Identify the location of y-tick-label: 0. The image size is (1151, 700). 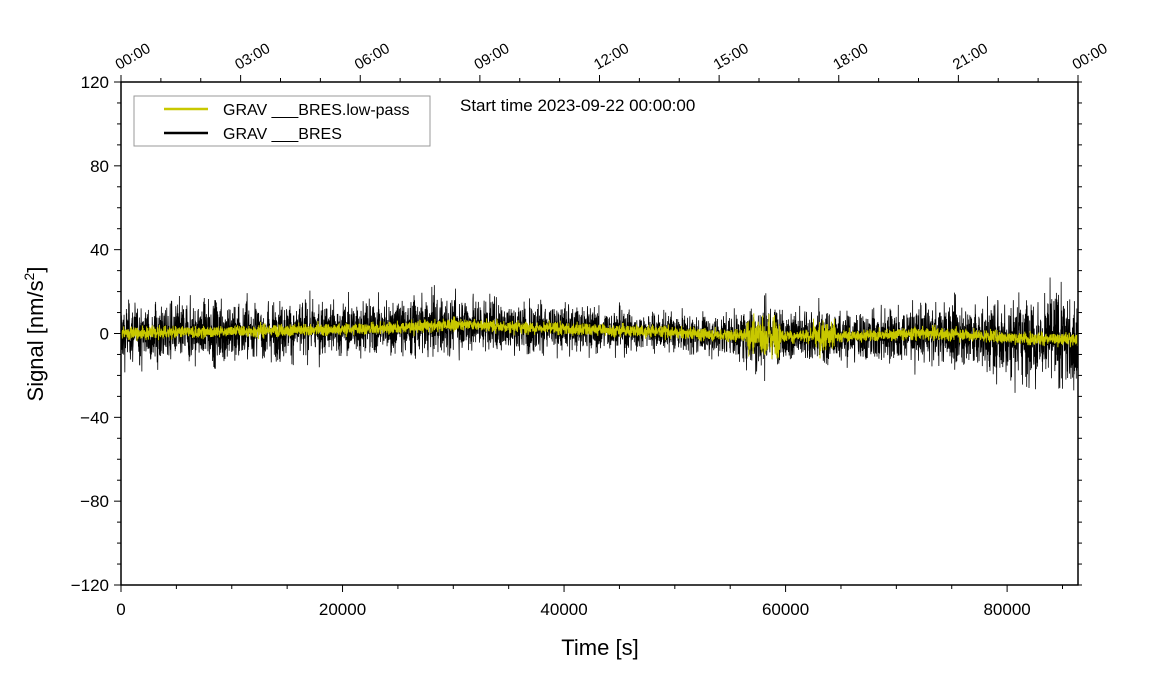
(104, 334).